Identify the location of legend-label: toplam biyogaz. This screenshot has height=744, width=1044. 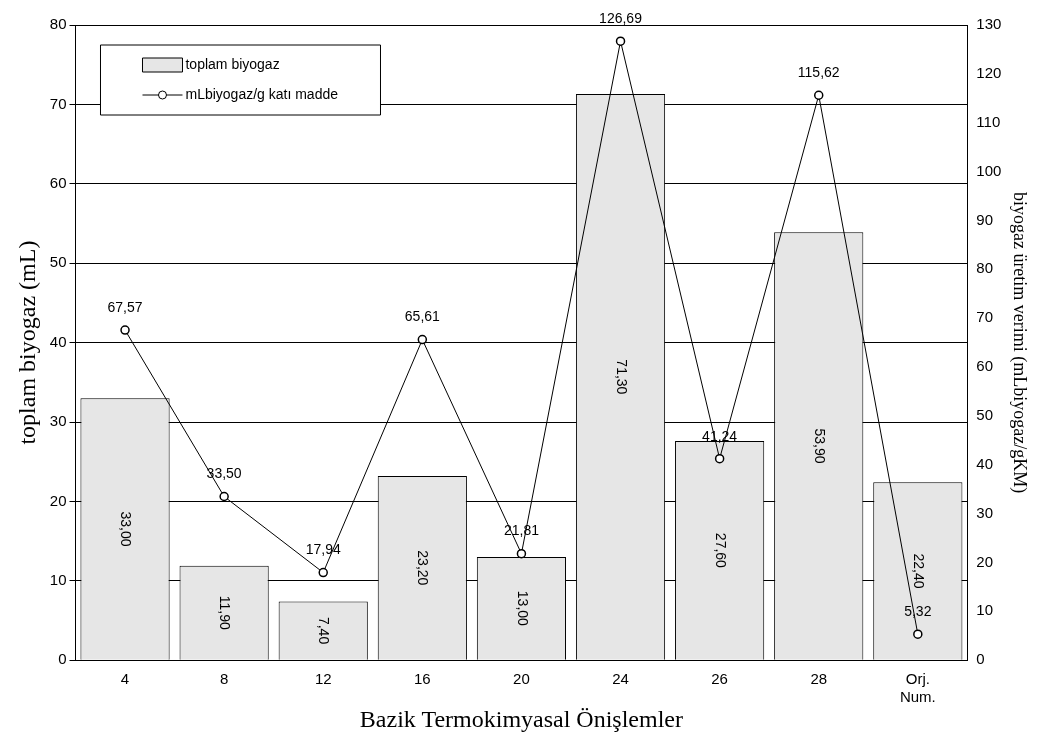
(232, 63).